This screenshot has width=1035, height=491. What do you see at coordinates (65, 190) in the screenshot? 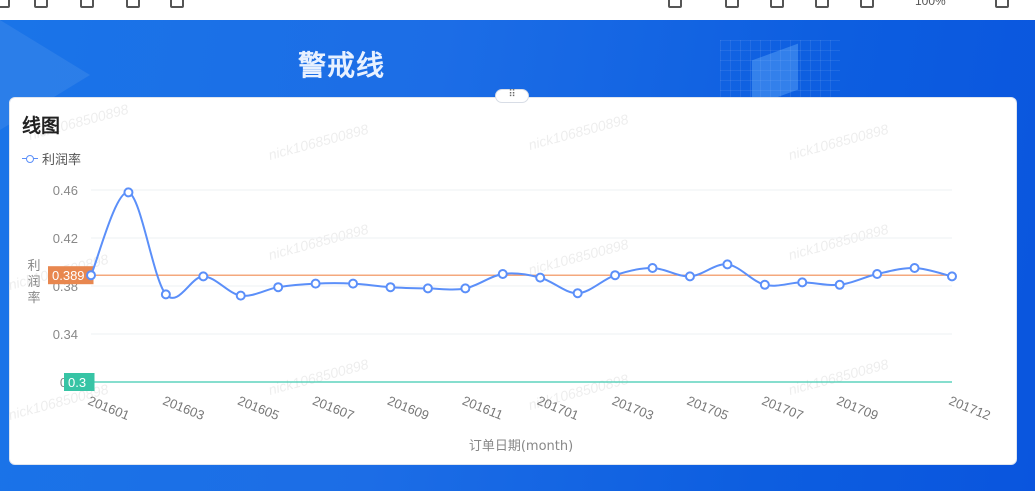
I see `y-tick-label: 0.46` at bounding box center [65, 190].